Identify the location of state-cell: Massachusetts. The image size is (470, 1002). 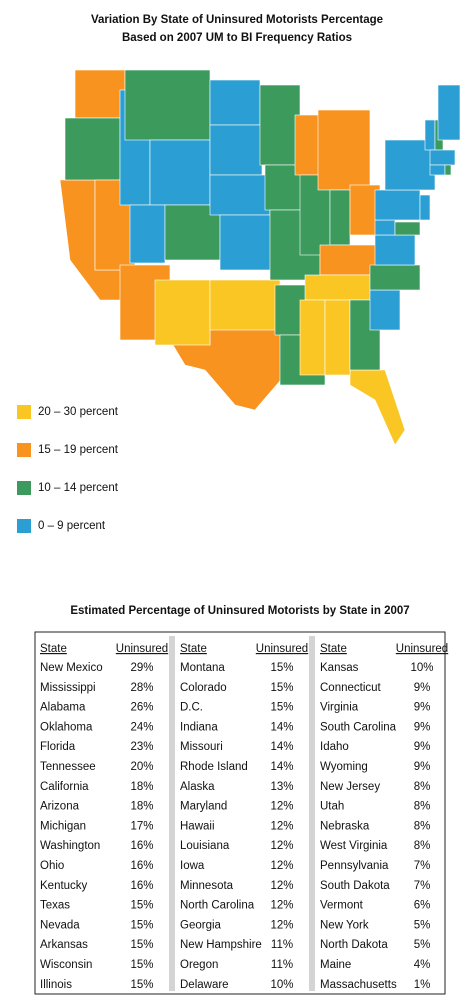
(358, 985).